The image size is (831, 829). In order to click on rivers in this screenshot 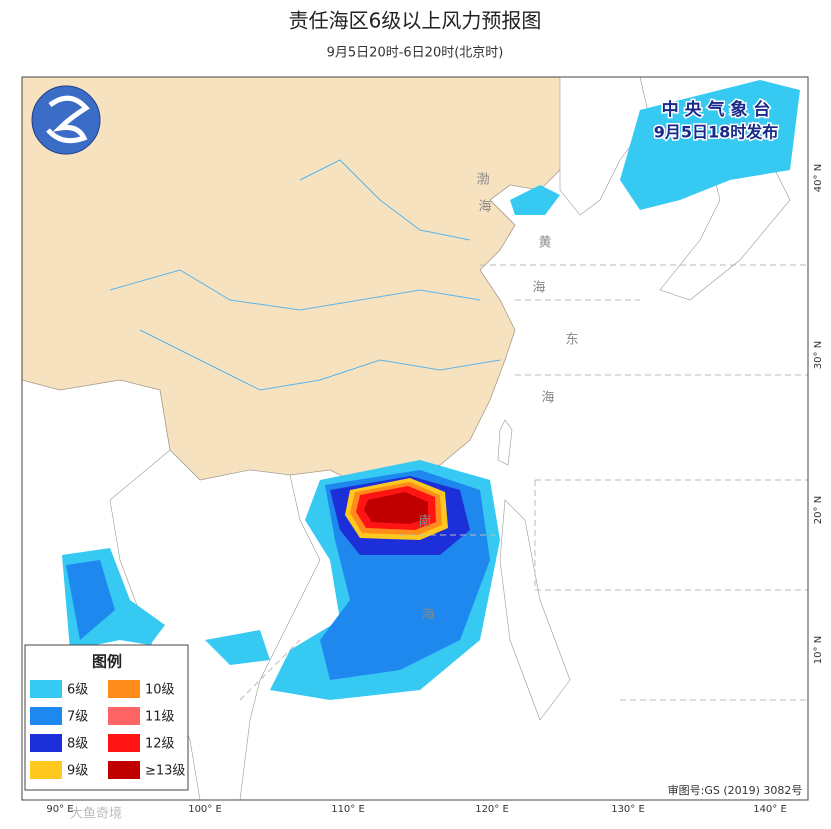, I will do `click(305, 275)`.